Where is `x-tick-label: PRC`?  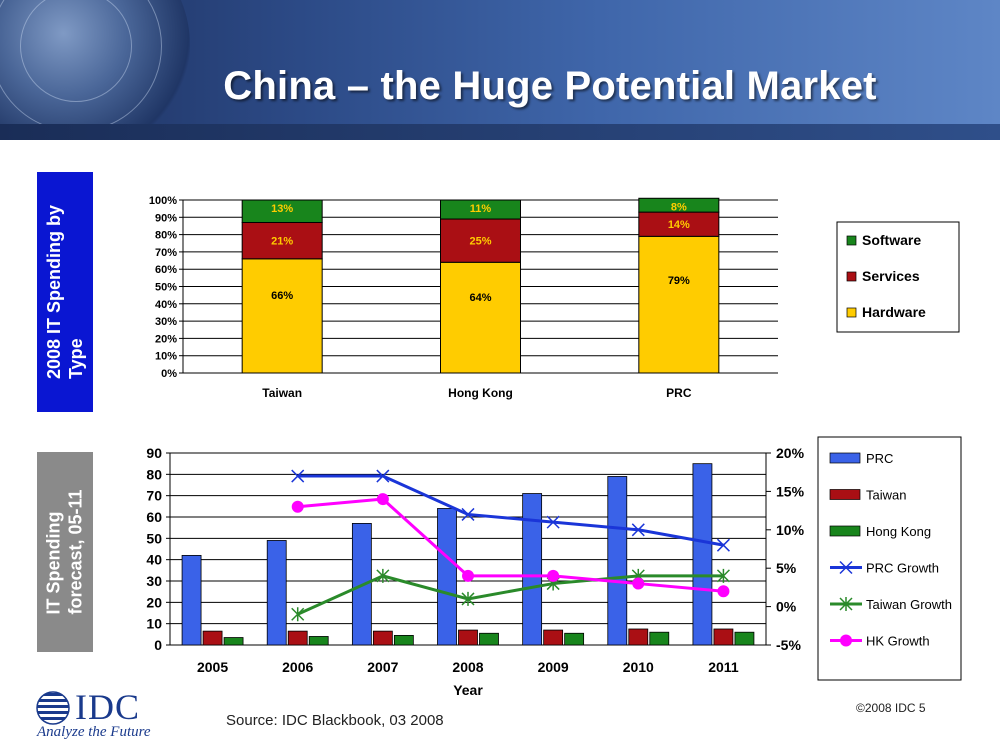
x-tick-label: PRC is located at coordinates (679, 393).